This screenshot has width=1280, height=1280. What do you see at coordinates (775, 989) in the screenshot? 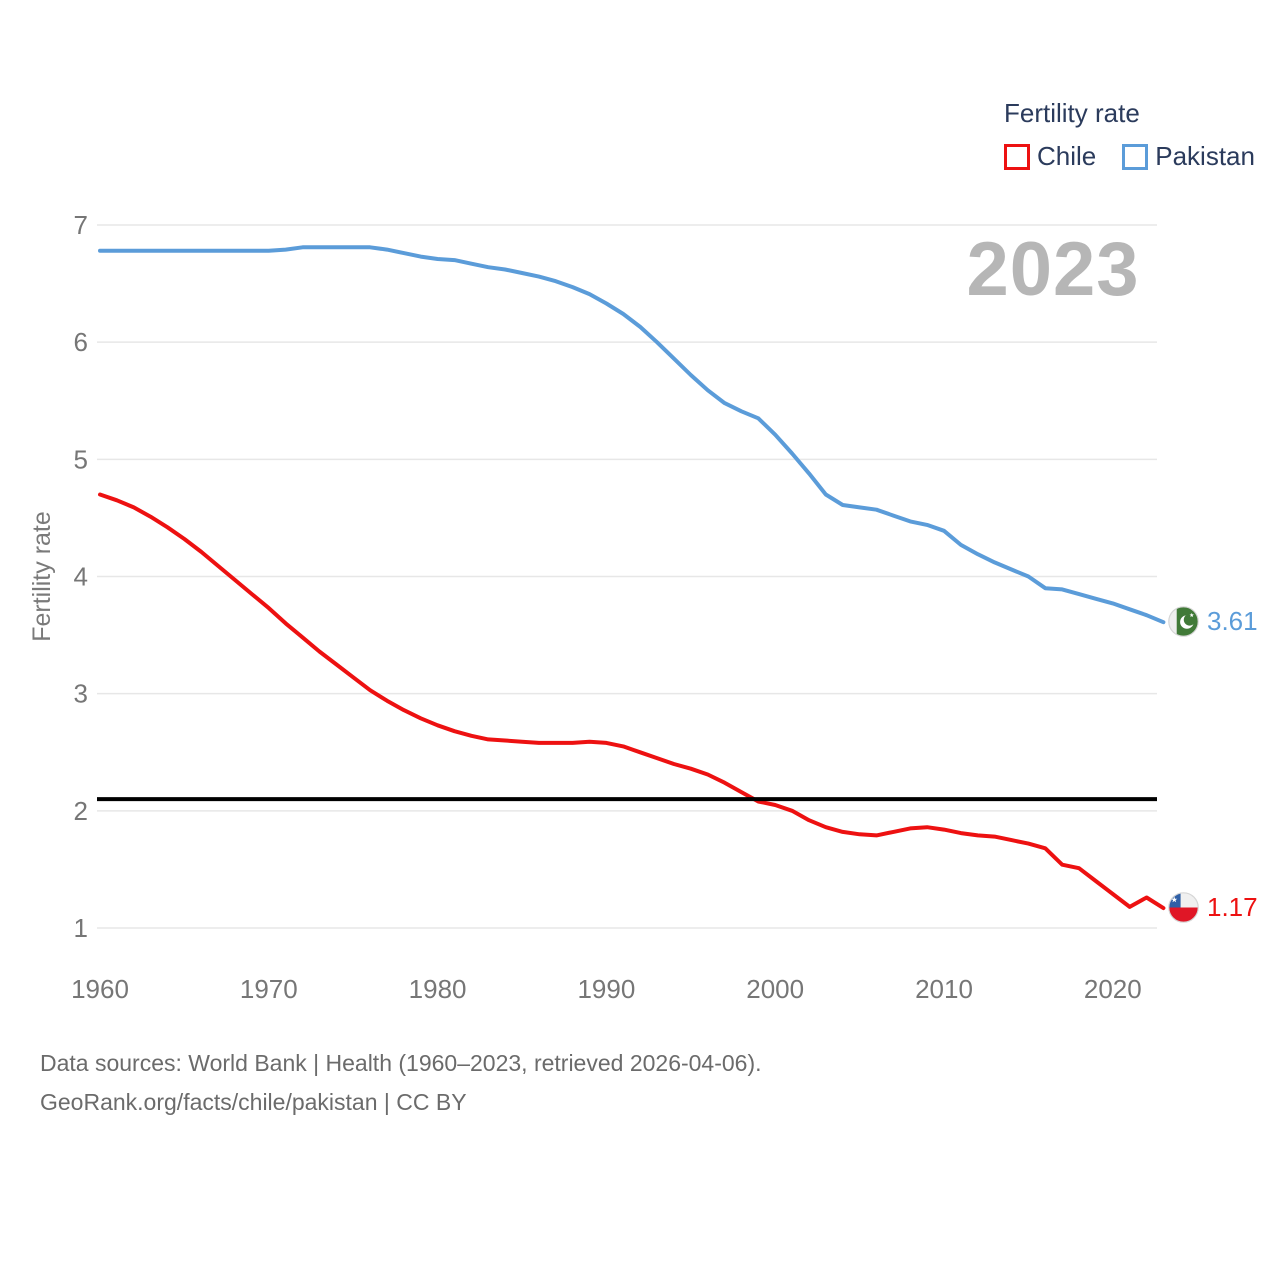
I see `x-tick-label-2000: 2000` at bounding box center [775, 989].